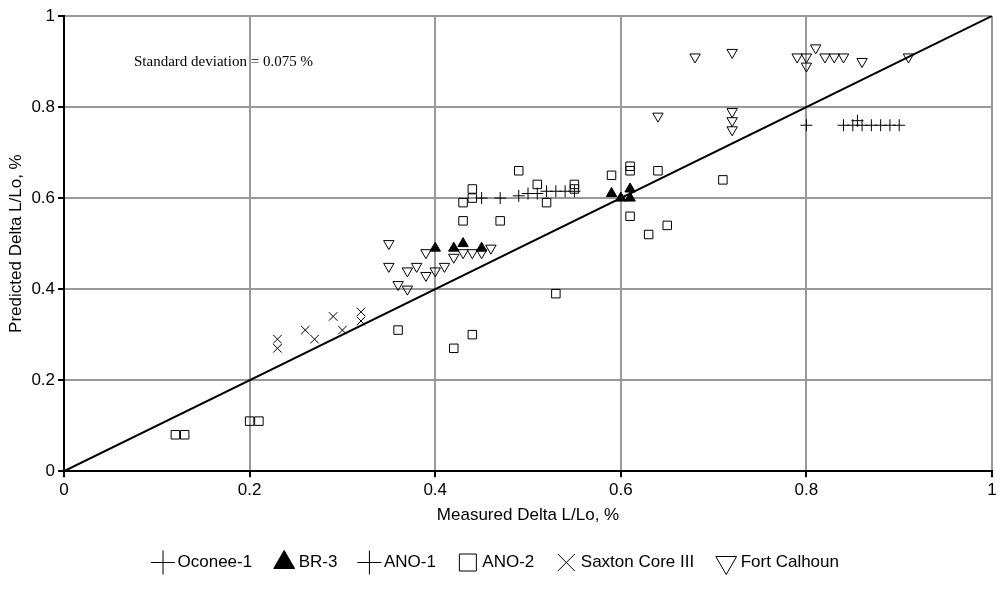  I want to click on x-tick-label: 1, so click(992, 490).